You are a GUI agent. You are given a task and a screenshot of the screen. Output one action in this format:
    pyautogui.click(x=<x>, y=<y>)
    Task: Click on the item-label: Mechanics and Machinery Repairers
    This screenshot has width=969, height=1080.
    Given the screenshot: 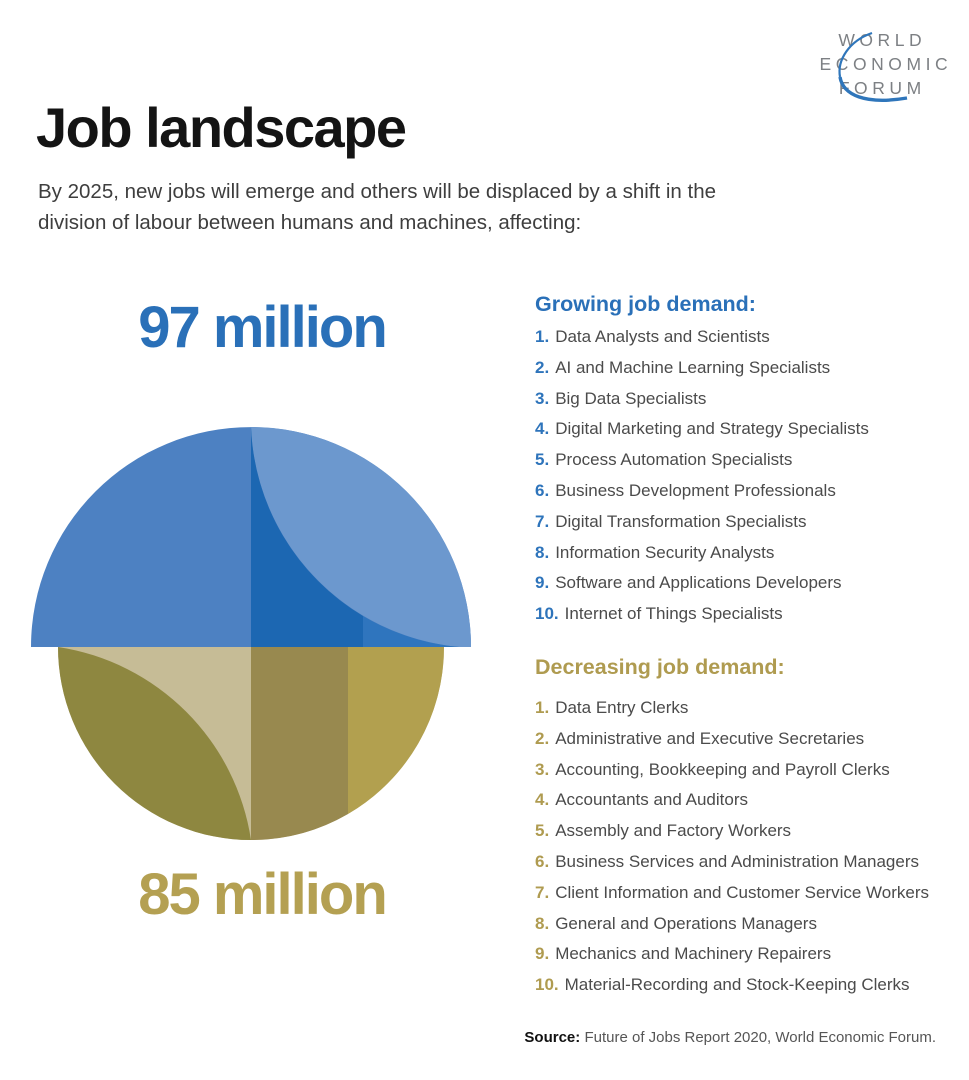 What is the action you would take?
    pyautogui.click(x=693, y=954)
    